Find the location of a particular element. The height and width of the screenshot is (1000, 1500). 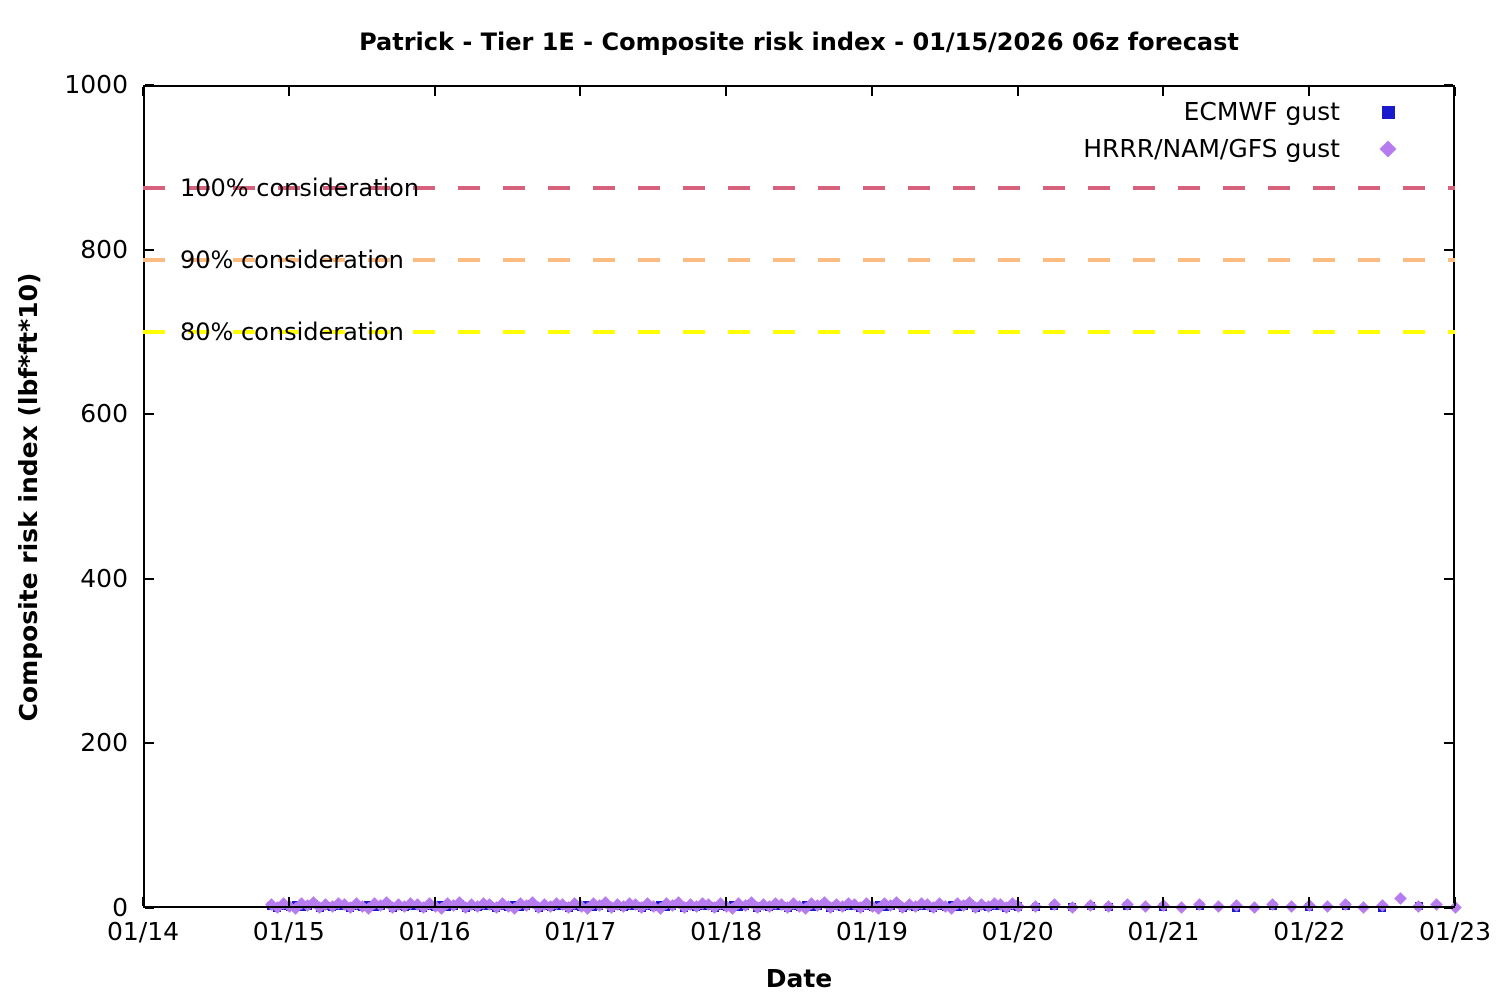

x-tick-label: 01/22 is located at coordinates (1309, 931).